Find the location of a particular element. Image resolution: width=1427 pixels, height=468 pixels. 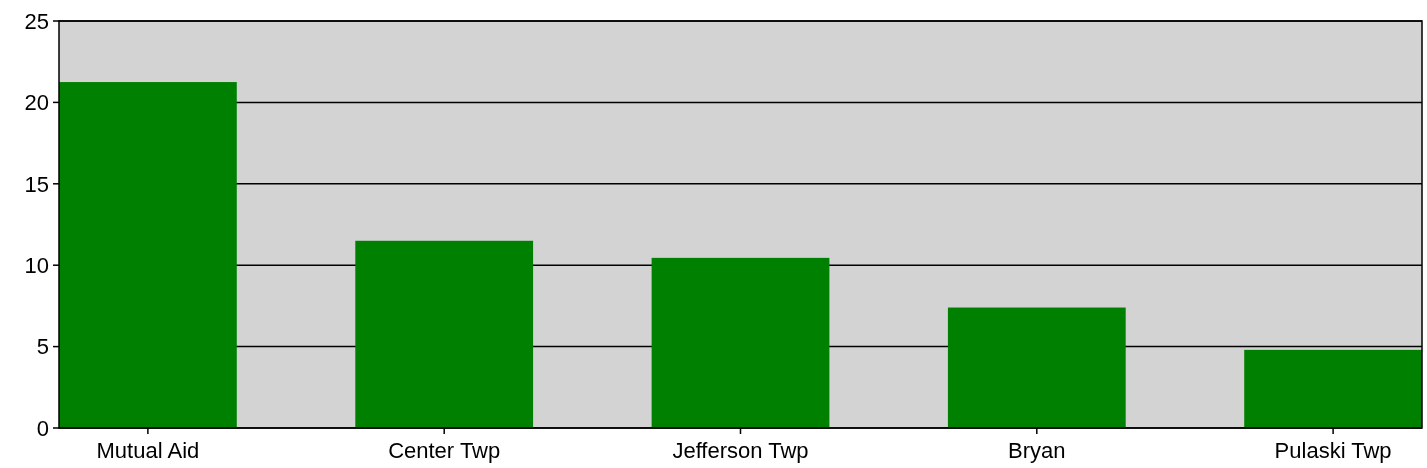

x-tick-label: Mutual Aid is located at coordinates (148, 450).